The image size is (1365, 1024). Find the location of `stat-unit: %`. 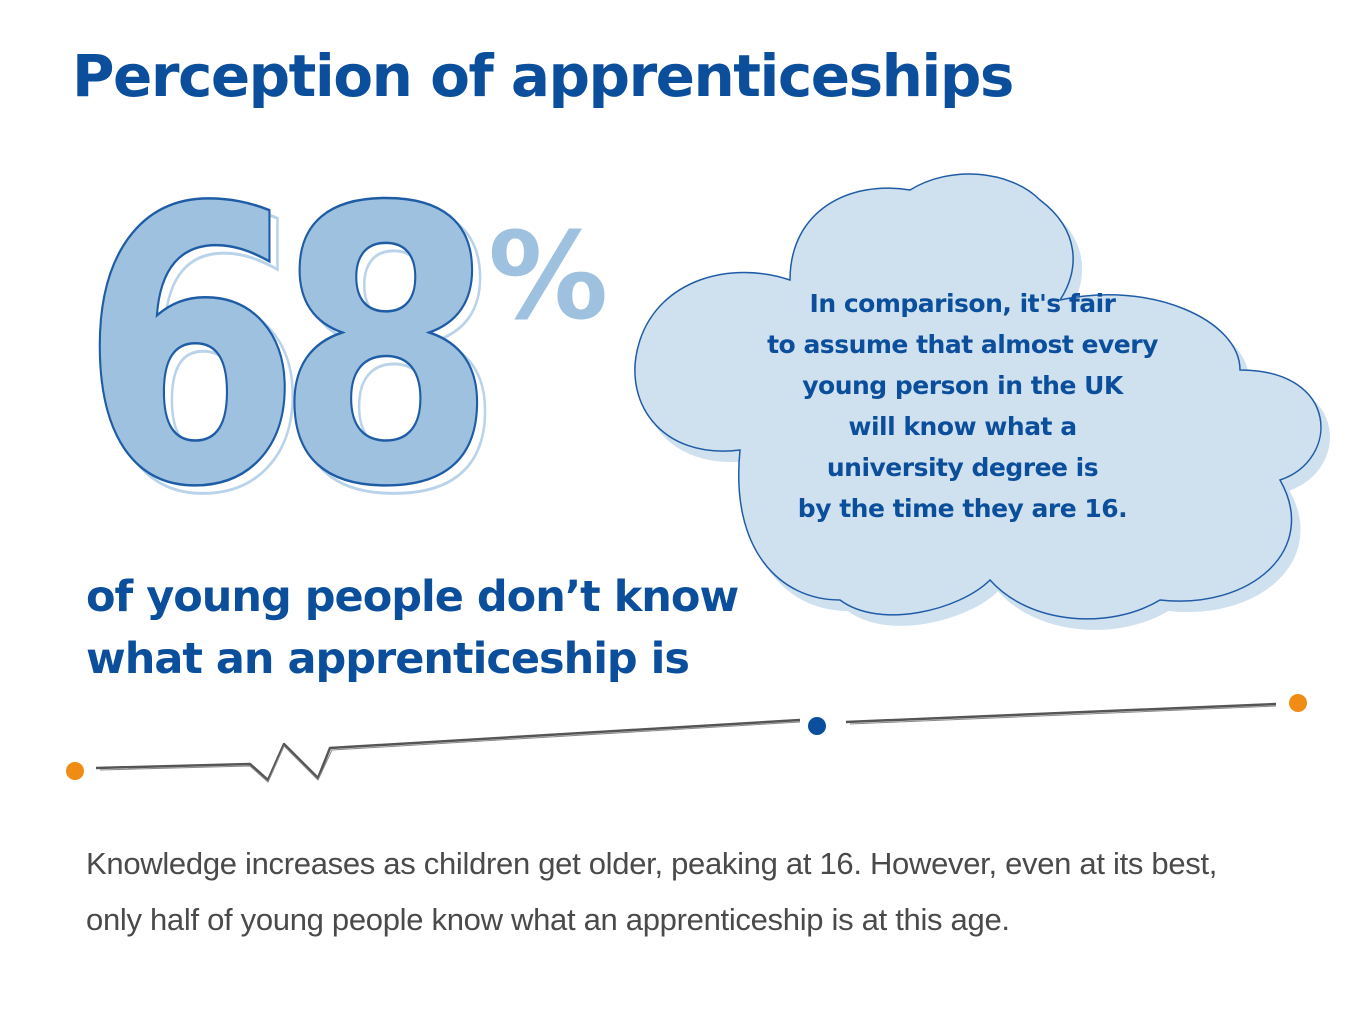

stat-unit: % is located at coordinates (548, 277).